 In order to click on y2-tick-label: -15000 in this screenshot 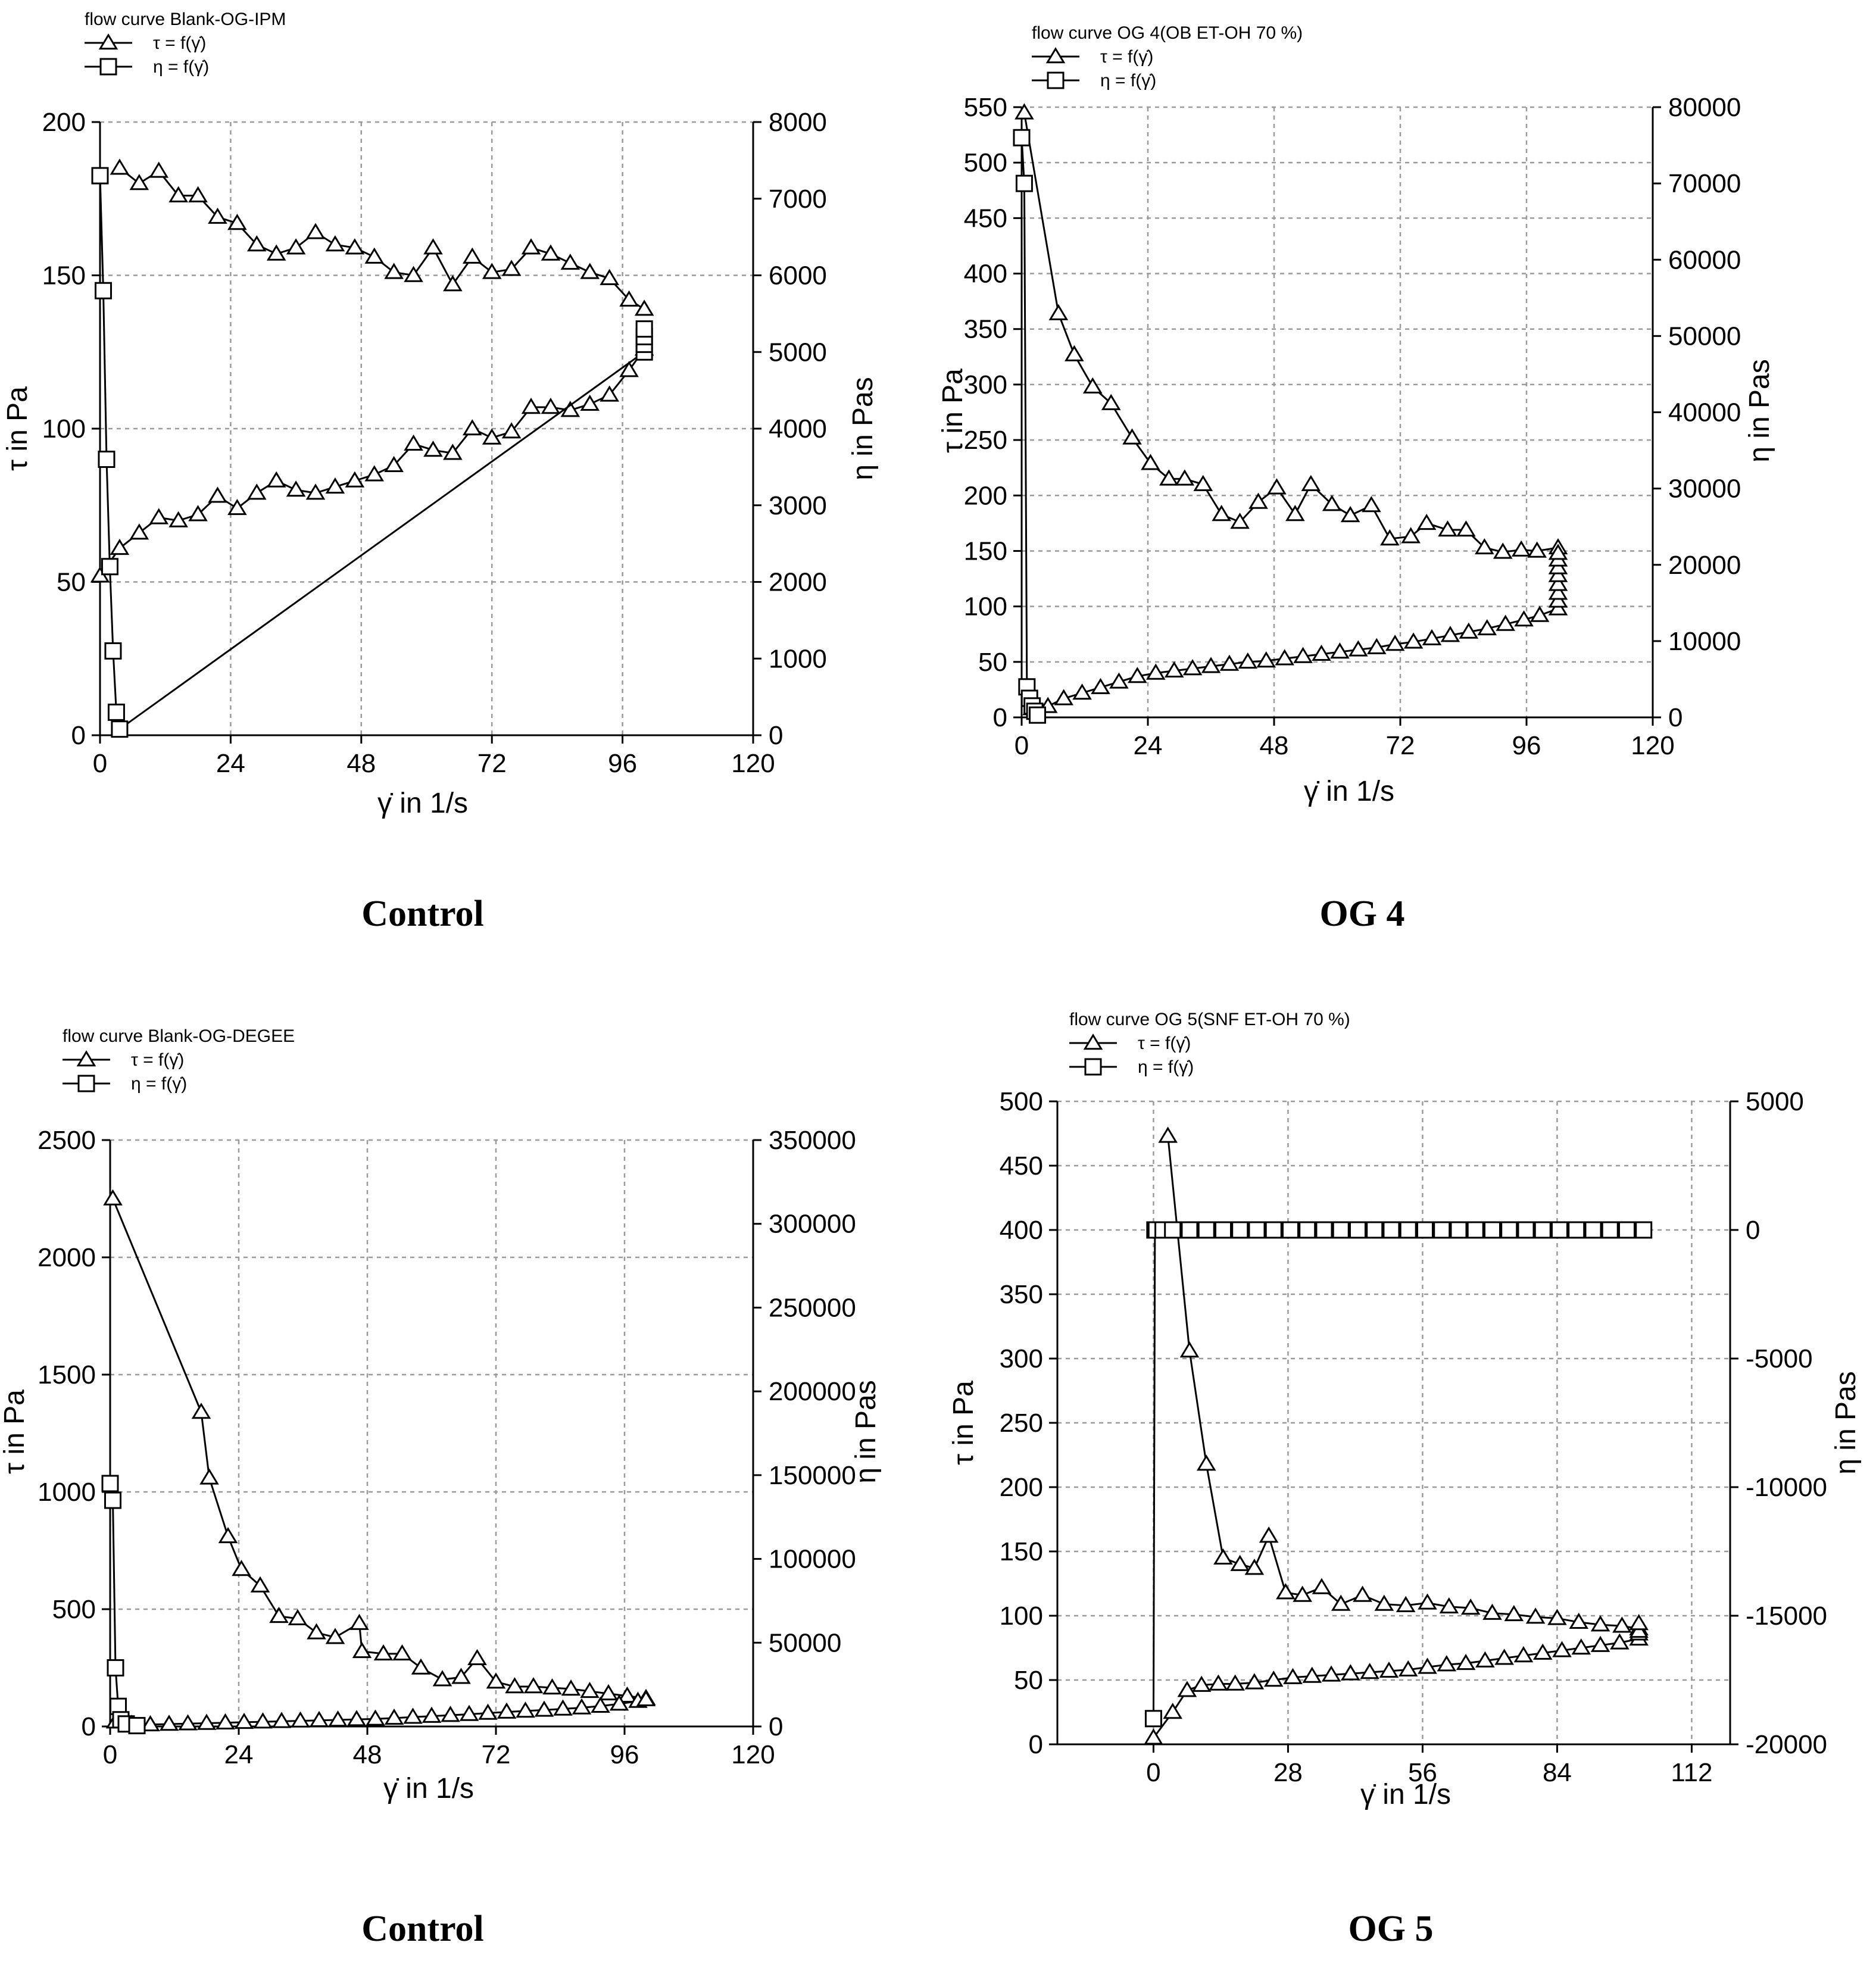, I will do `click(1786, 1616)`.